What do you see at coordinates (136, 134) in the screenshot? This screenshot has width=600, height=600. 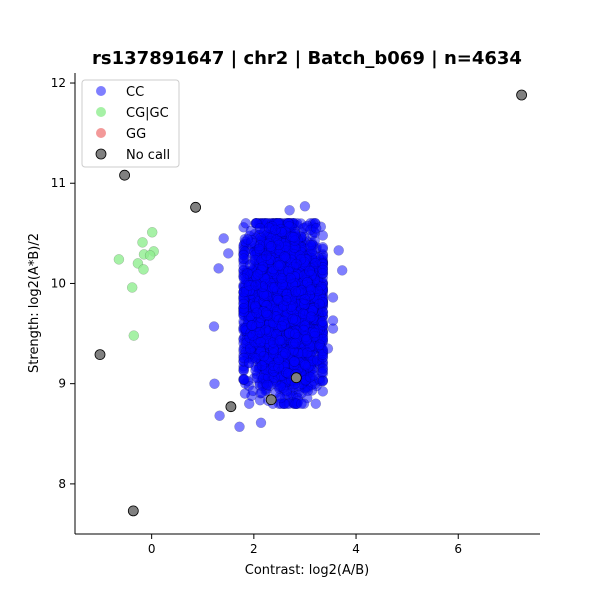 I see `legend-label: GG` at bounding box center [136, 134].